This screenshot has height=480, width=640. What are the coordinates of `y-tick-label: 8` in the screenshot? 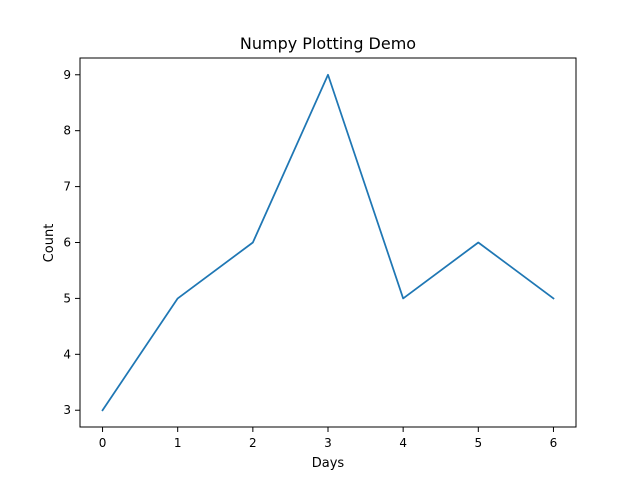 It's located at (67, 131).